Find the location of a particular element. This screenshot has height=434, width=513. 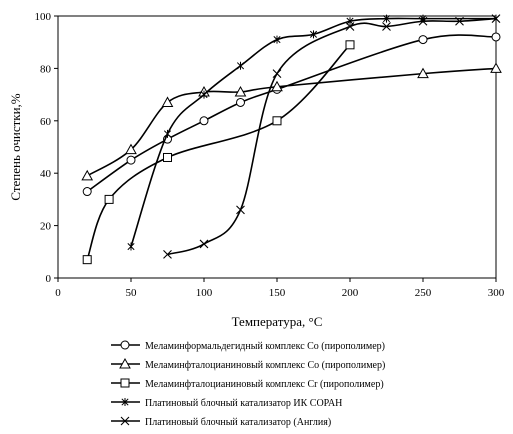

y-tick-label: 60 is located at coordinates (46, 122).